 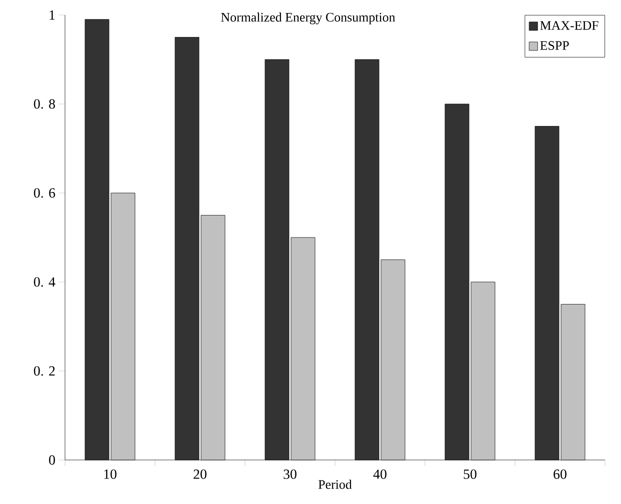 I want to click on x-tick-label: 40, so click(x=379, y=474).